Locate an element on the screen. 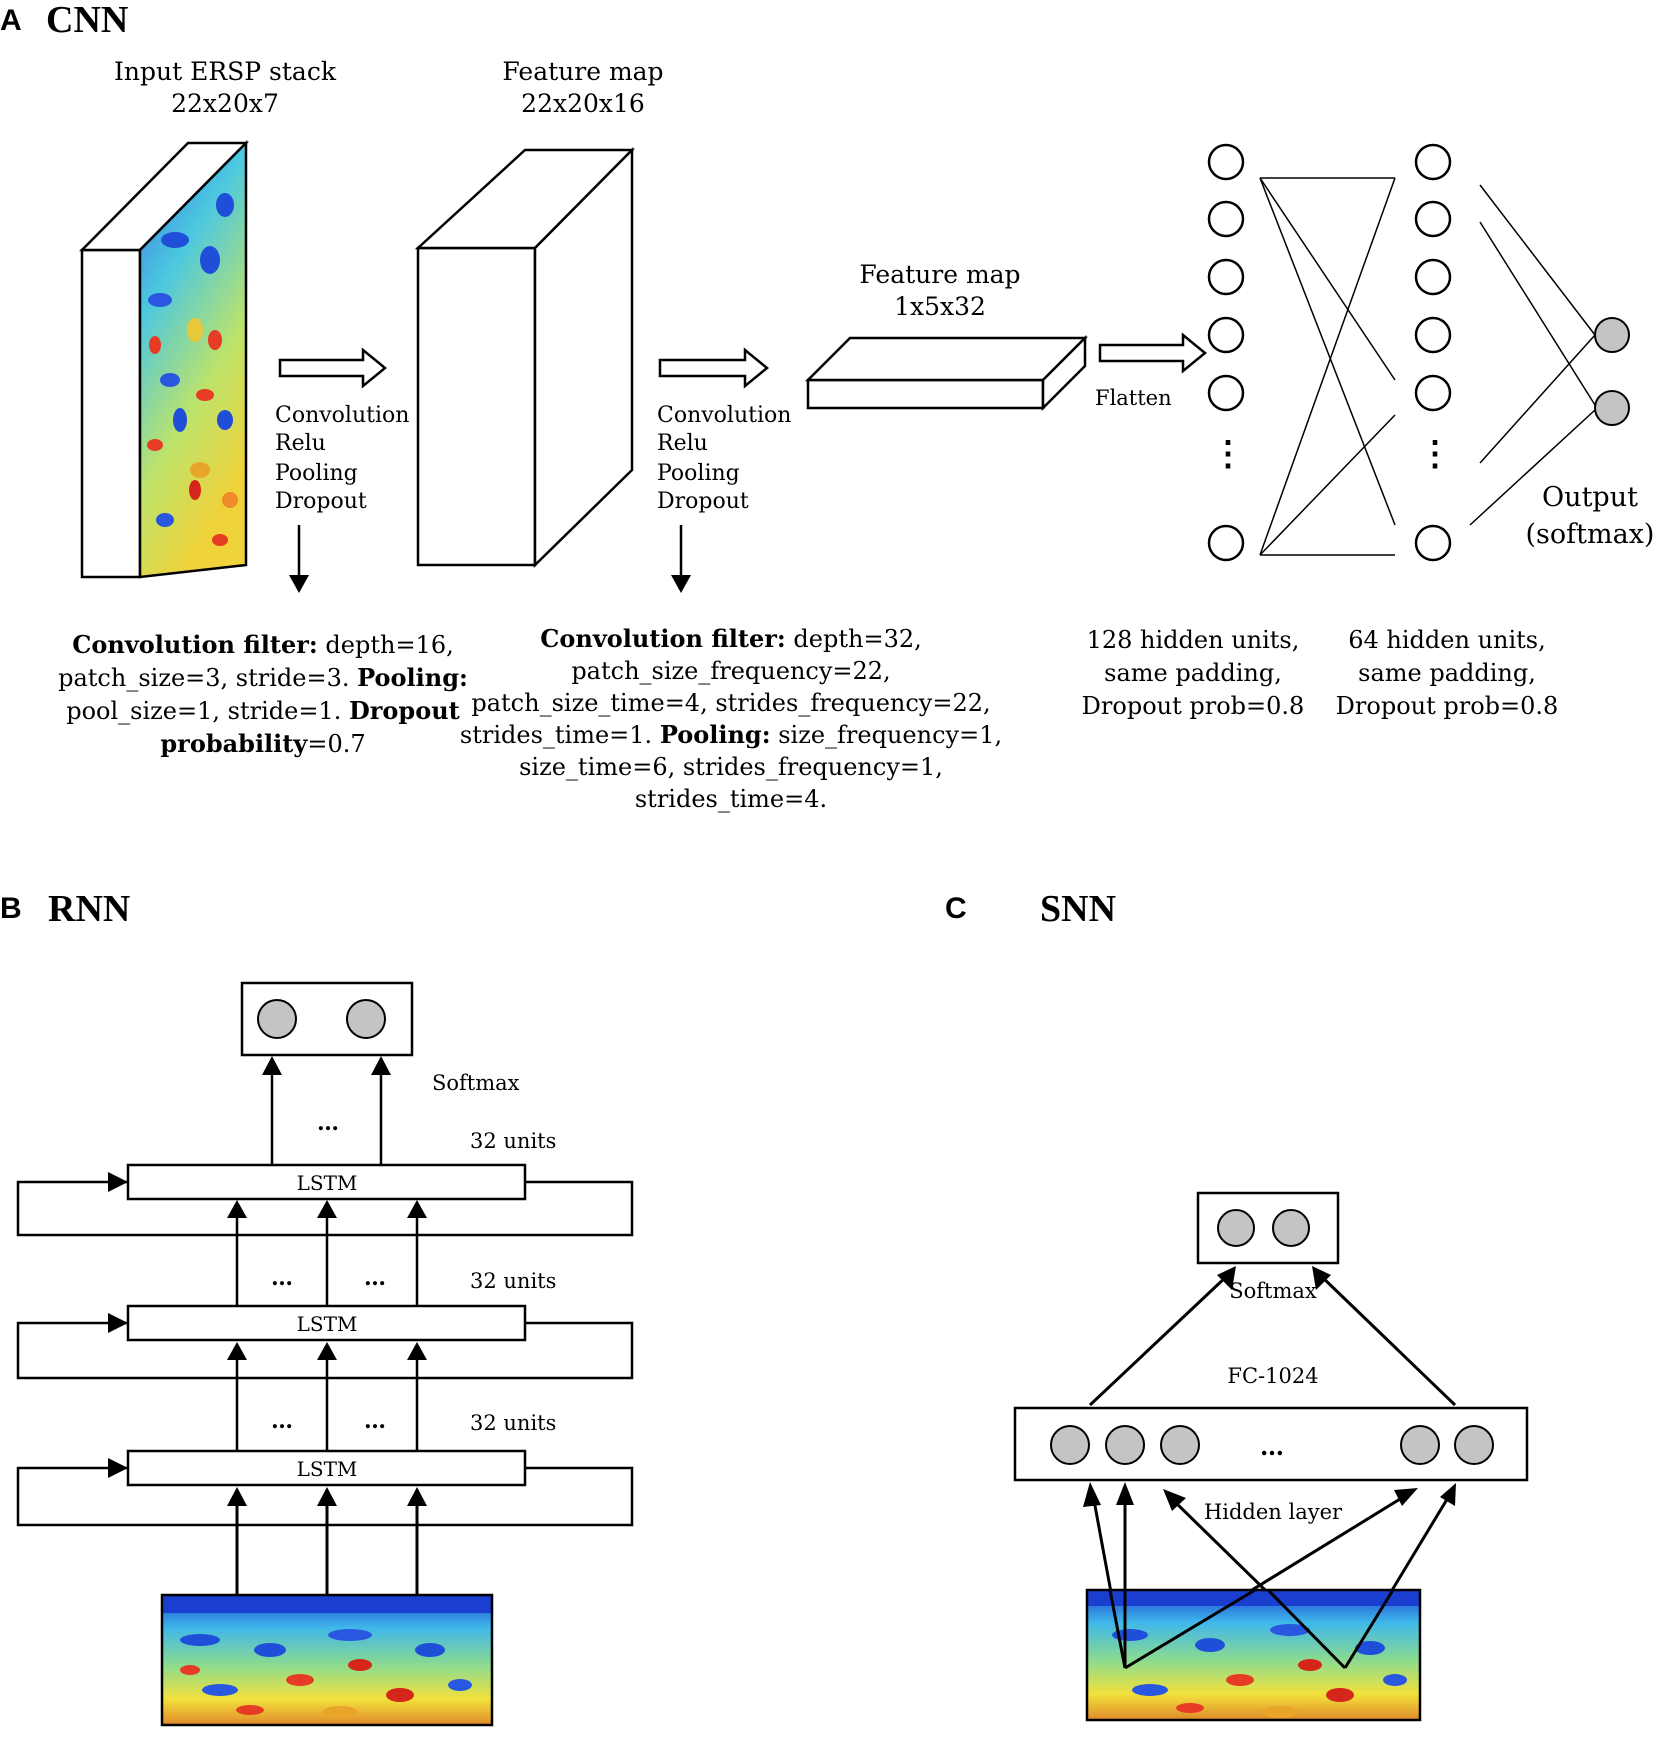 This screenshot has height=1737, width=1665. panel-c-title: SNN is located at coordinates (1078, 909).